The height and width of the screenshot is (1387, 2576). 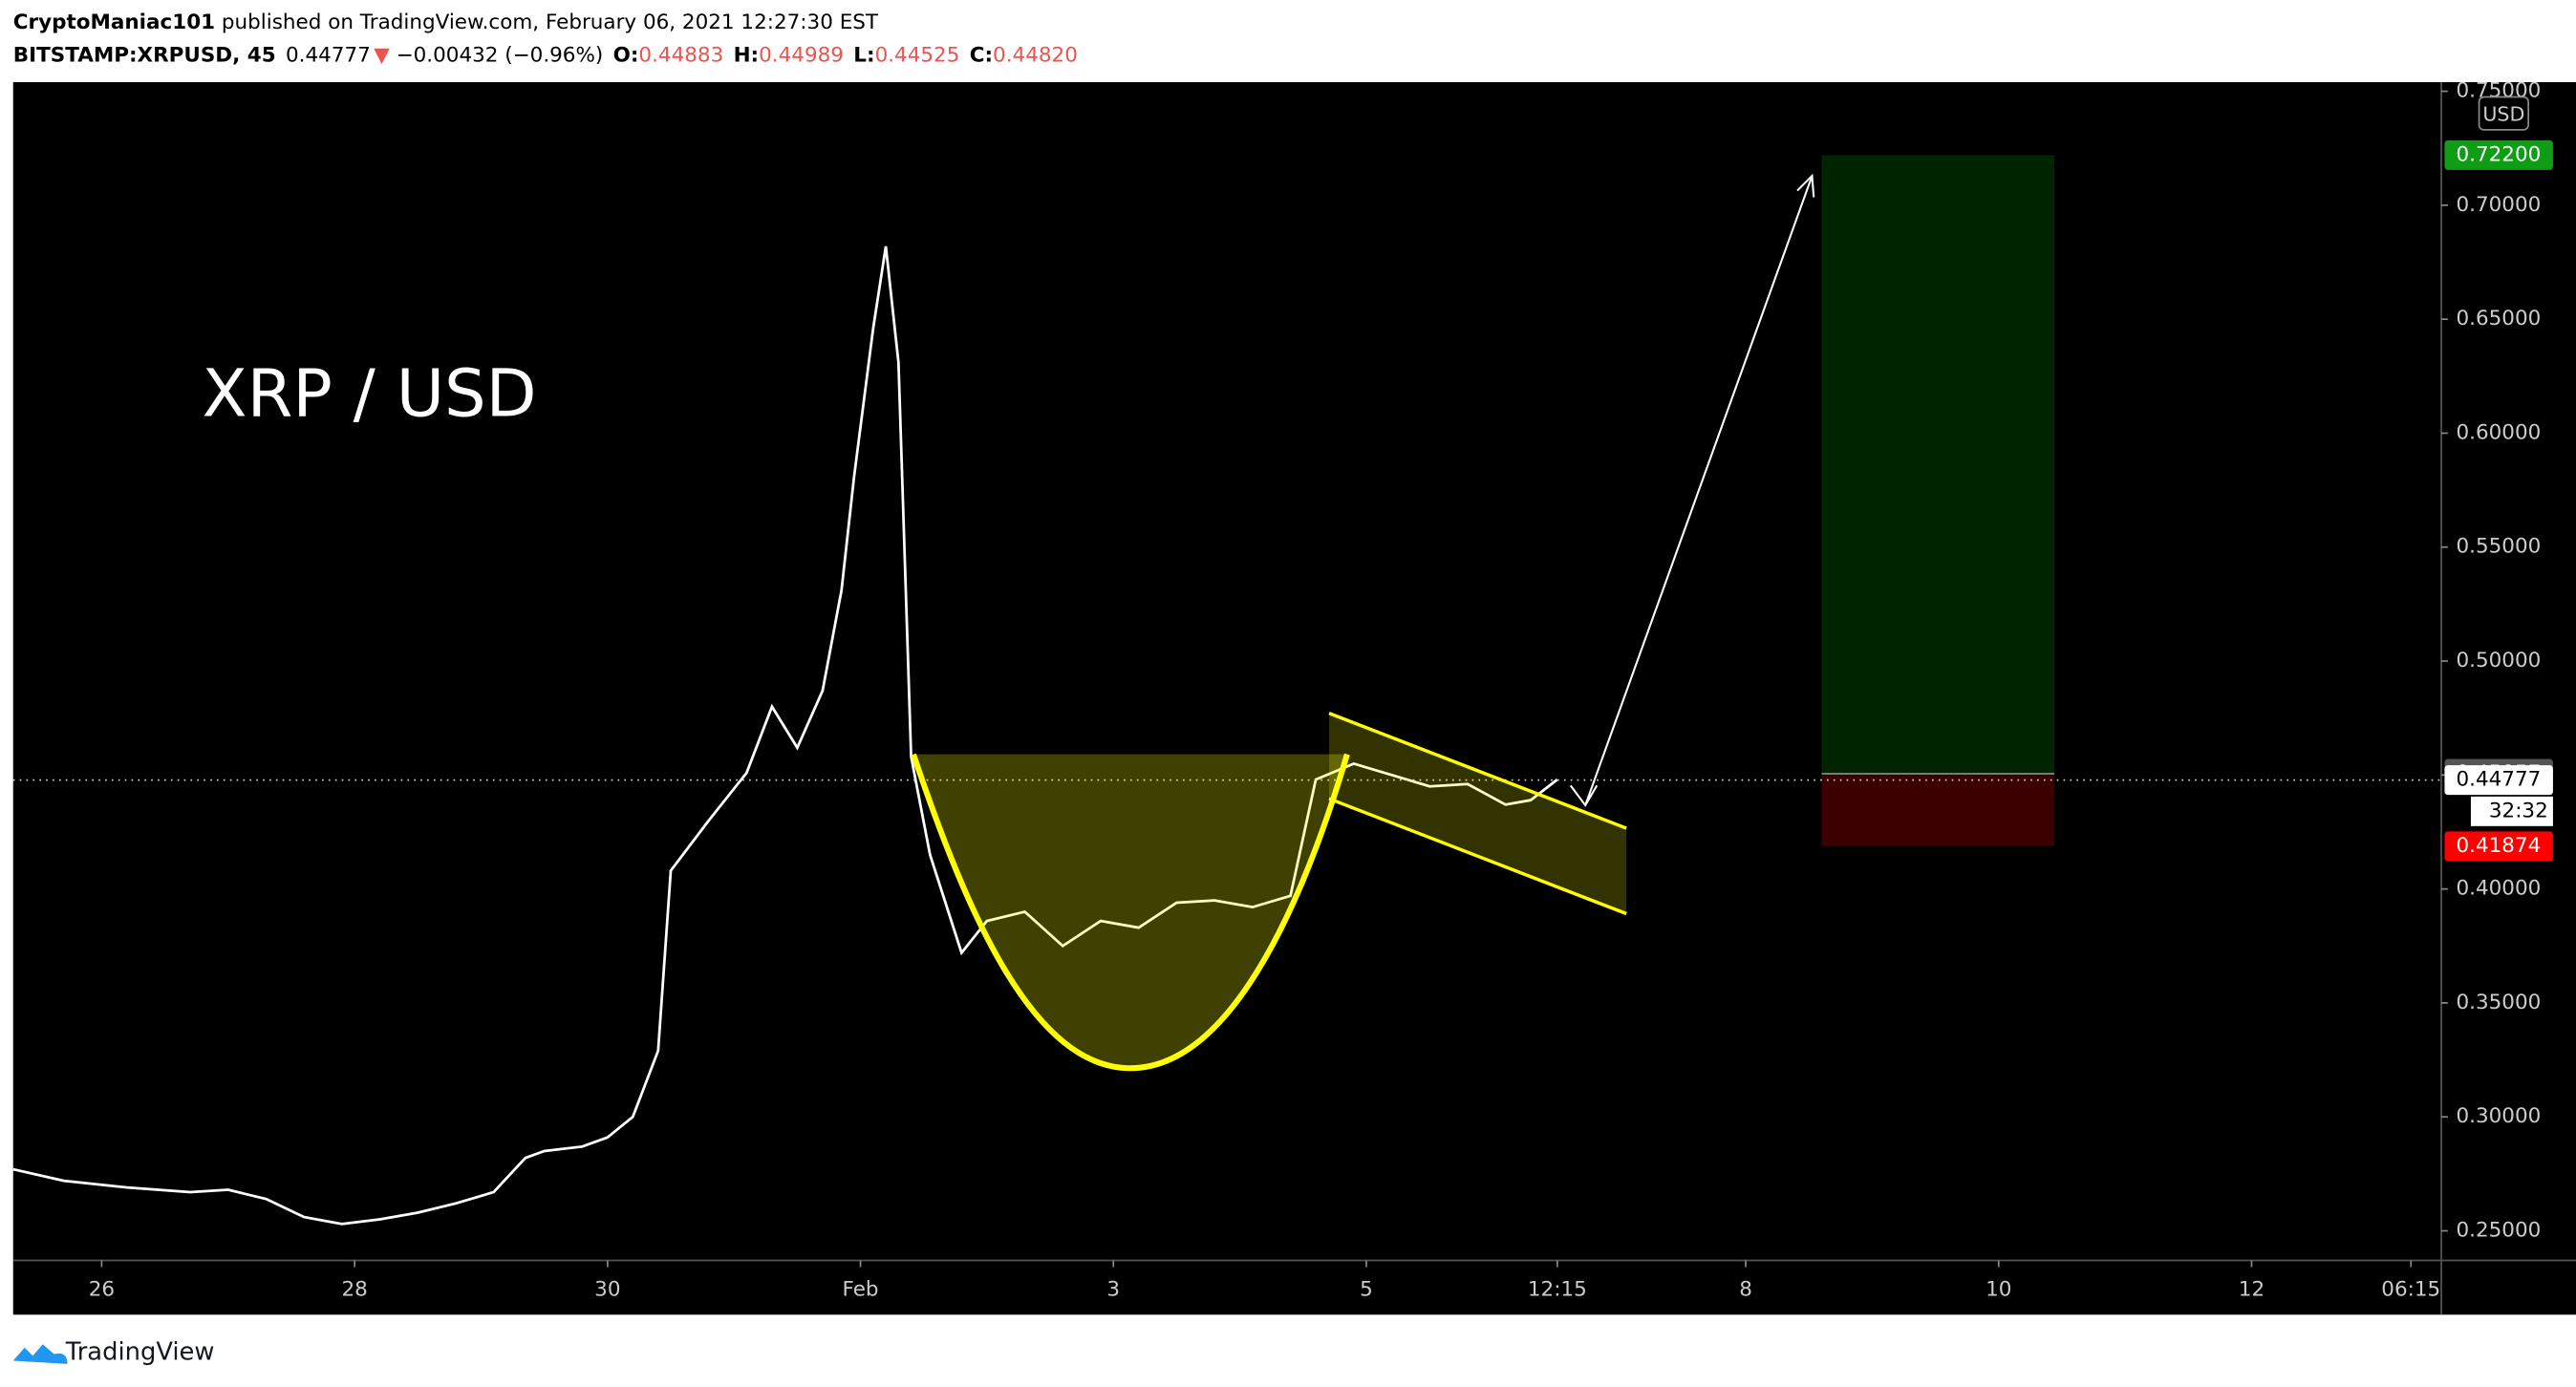 I want to click on x-tick-label: 06:15, so click(x=2410, y=1289).